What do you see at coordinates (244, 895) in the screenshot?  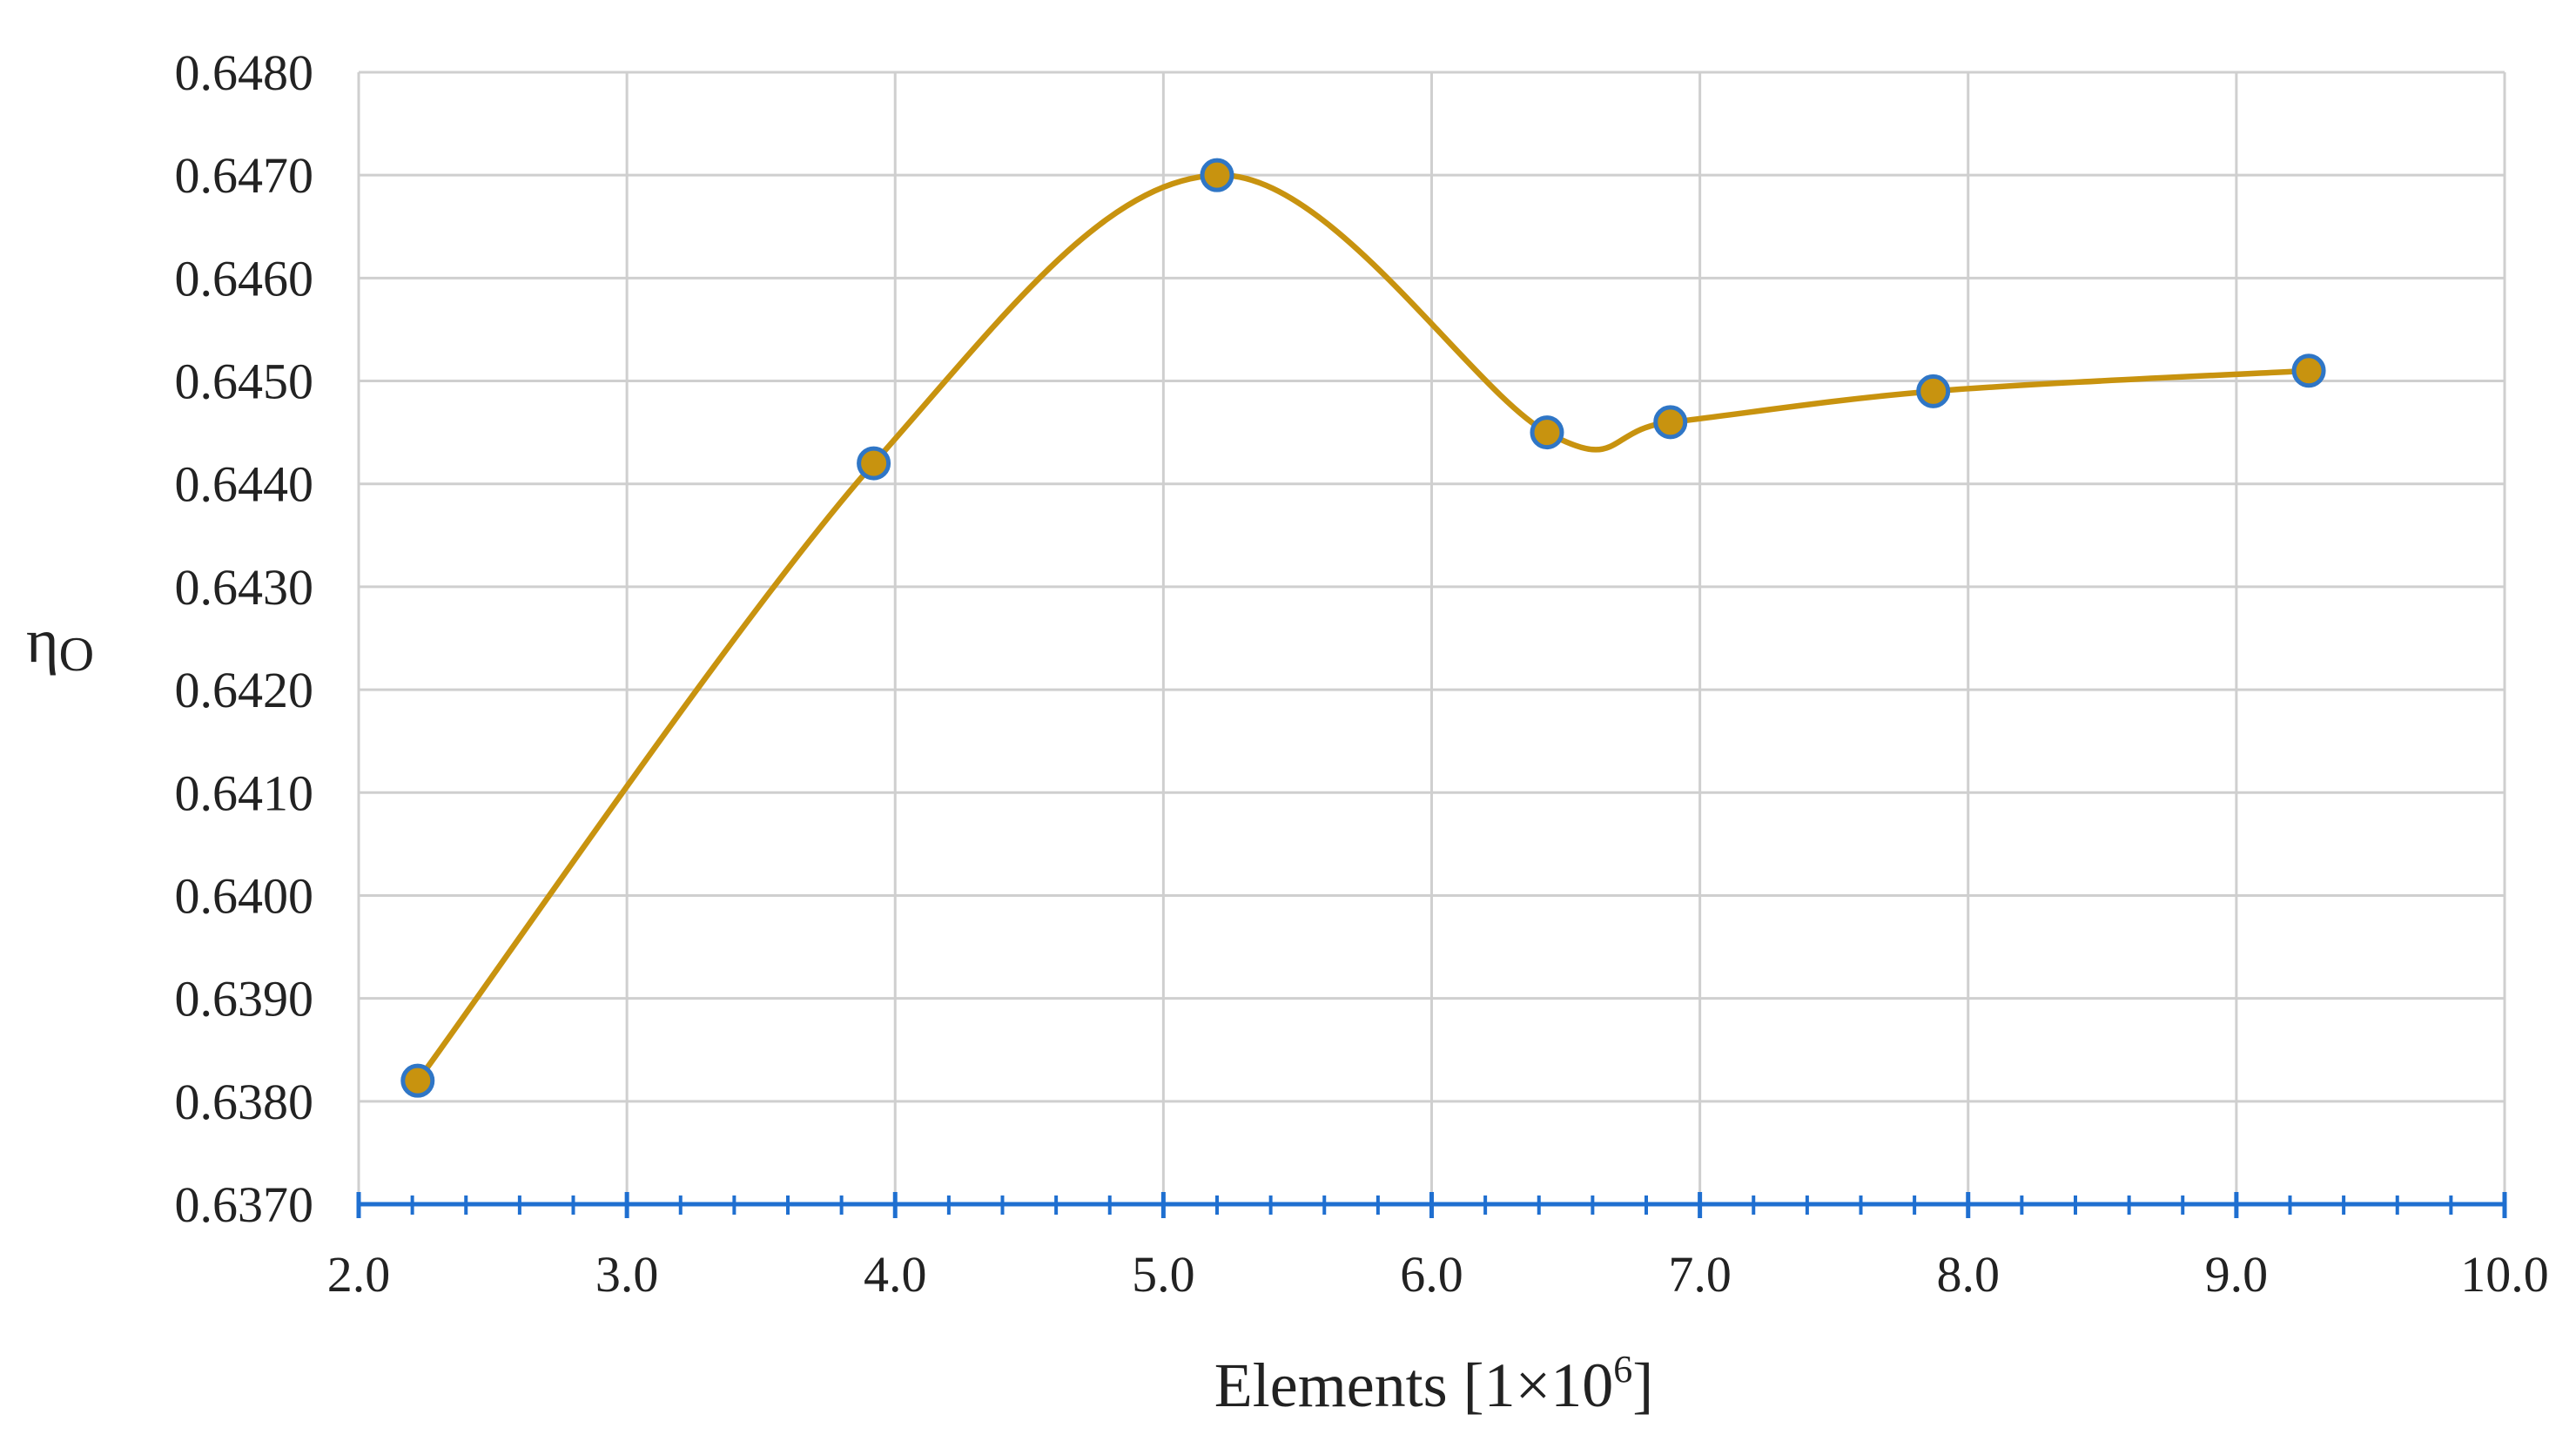 I see `y-tick-label: 0.6400` at bounding box center [244, 895].